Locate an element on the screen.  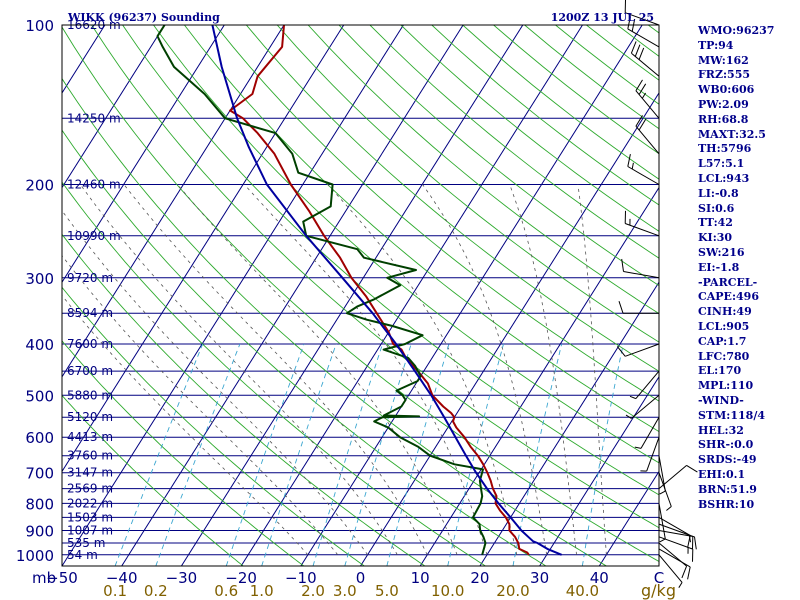
mixing-ratio-label: 20.0 is located at coordinates (512, 591).